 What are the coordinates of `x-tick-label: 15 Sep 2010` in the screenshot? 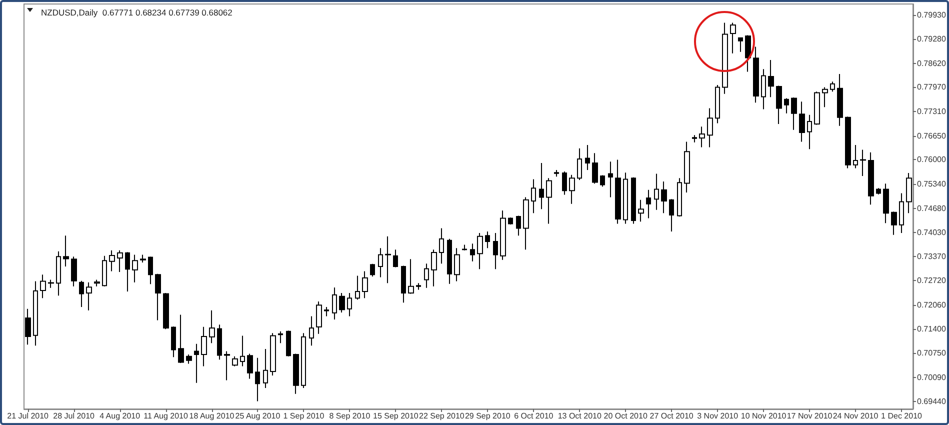 It's located at (396, 416).